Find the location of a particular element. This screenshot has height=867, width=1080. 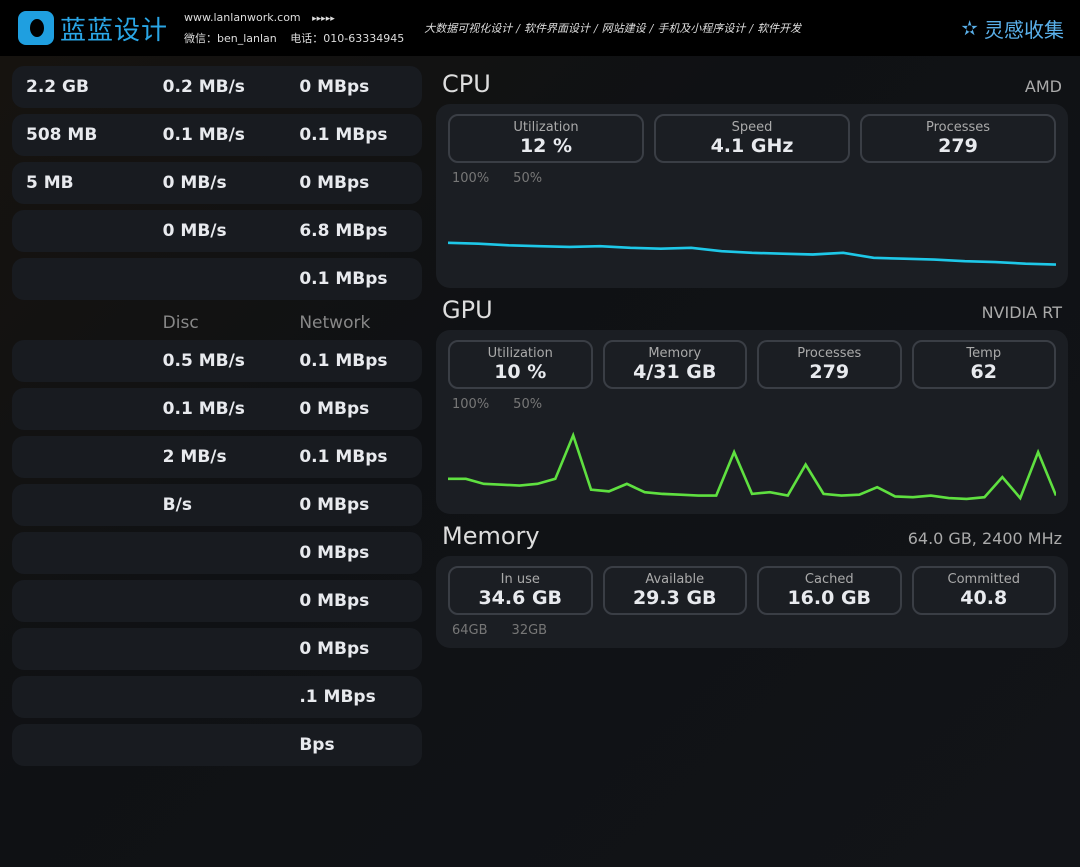

stat-label: Memory is located at coordinates (675, 353).